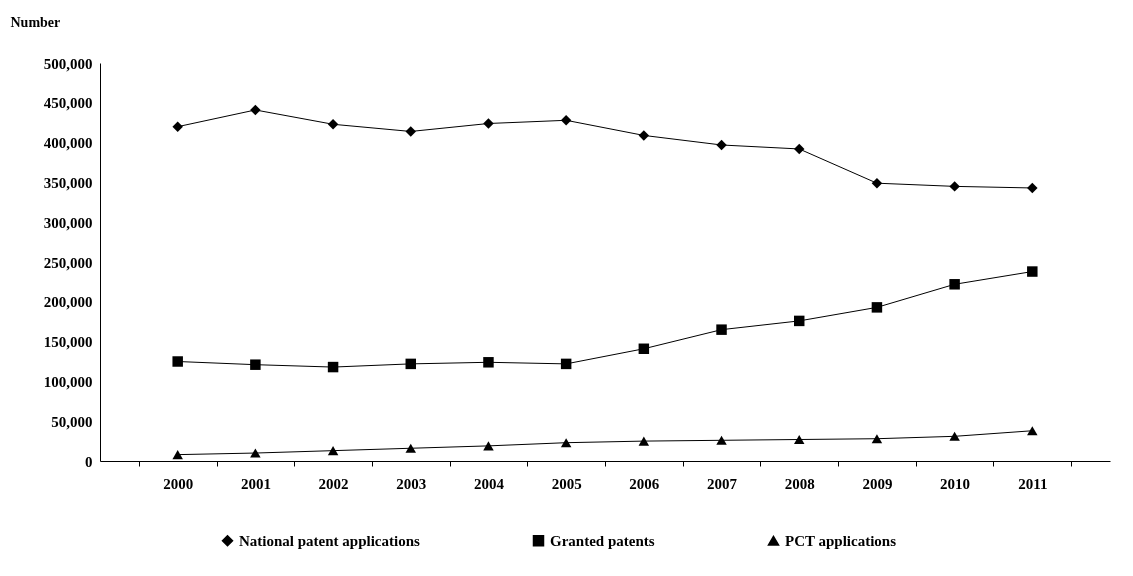 This screenshot has width=1133, height=576. What do you see at coordinates (644, 483) in the screenshot?
I see `x-tick-label: 2006` at bounding box center [644, 483].